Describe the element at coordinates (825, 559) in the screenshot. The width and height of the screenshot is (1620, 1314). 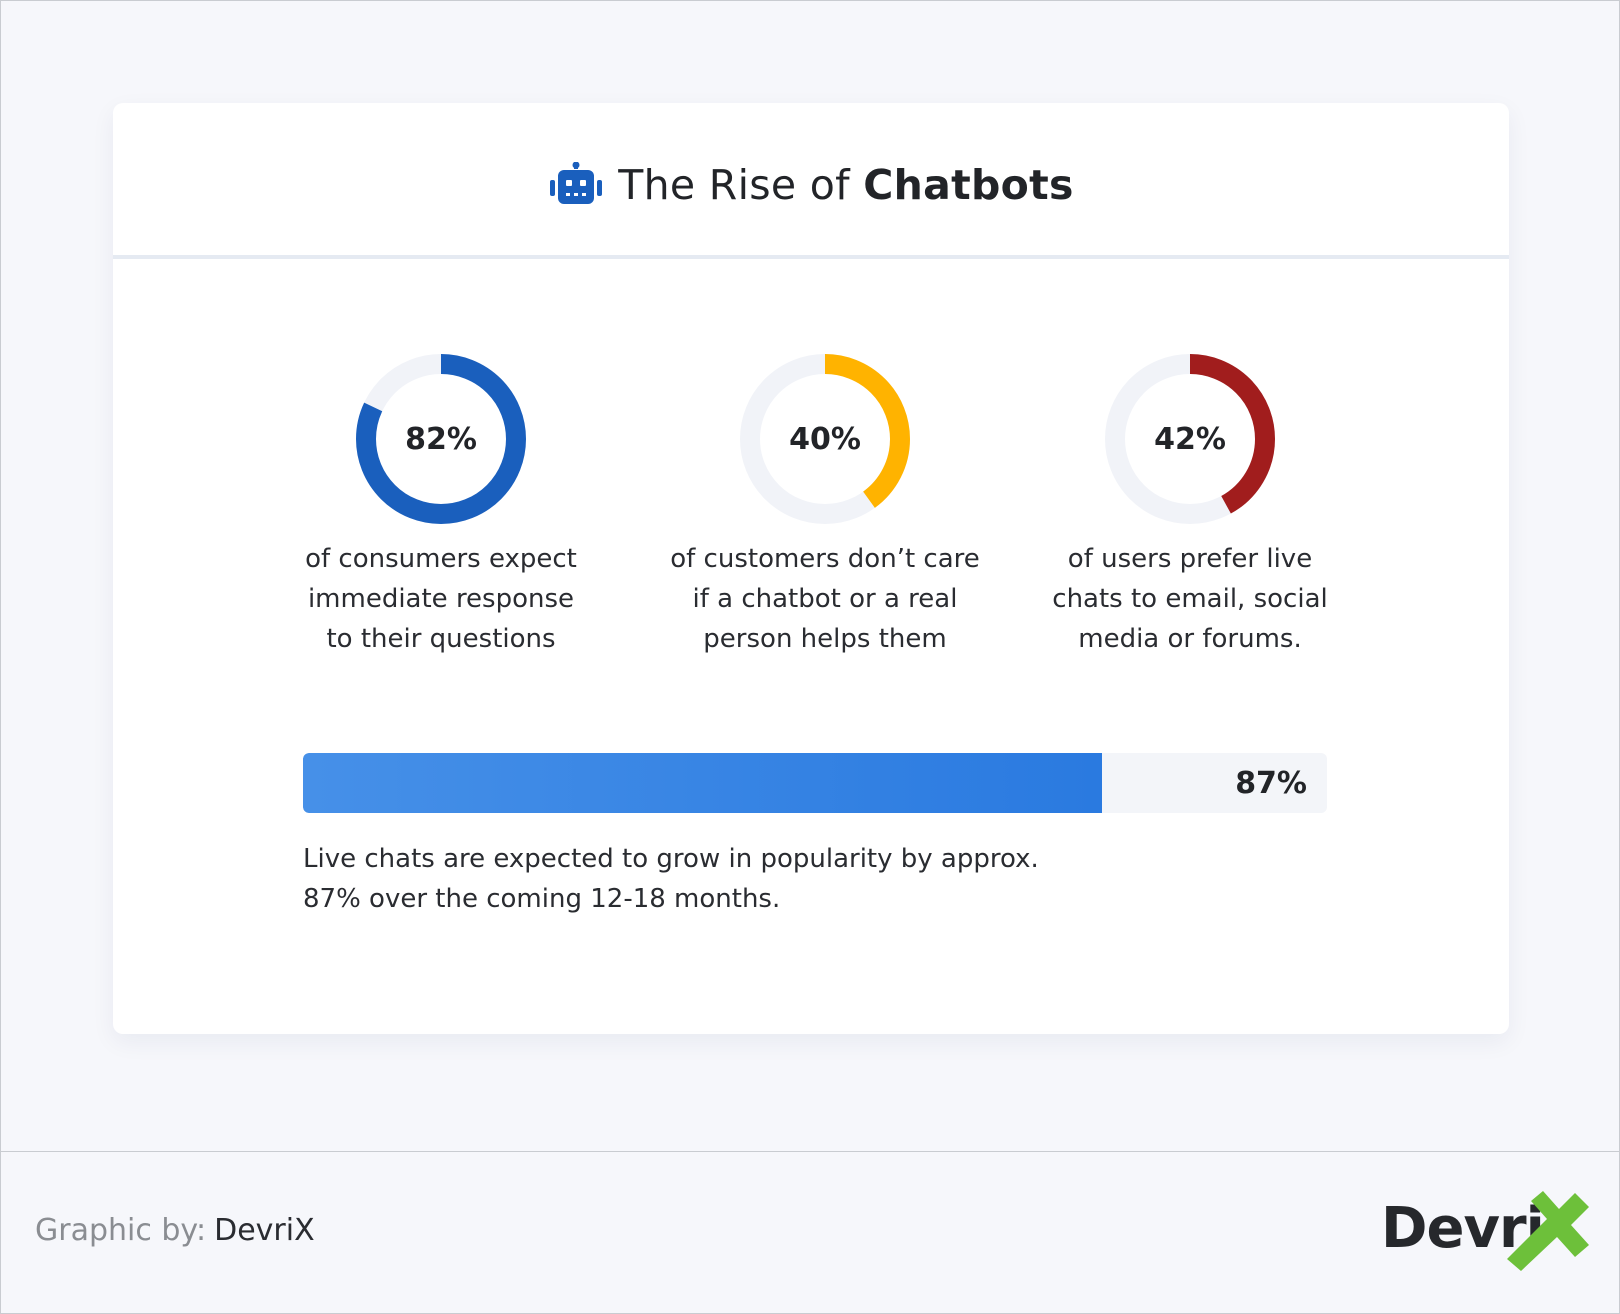
I see `caption-line: of customers don’t care` at that location.